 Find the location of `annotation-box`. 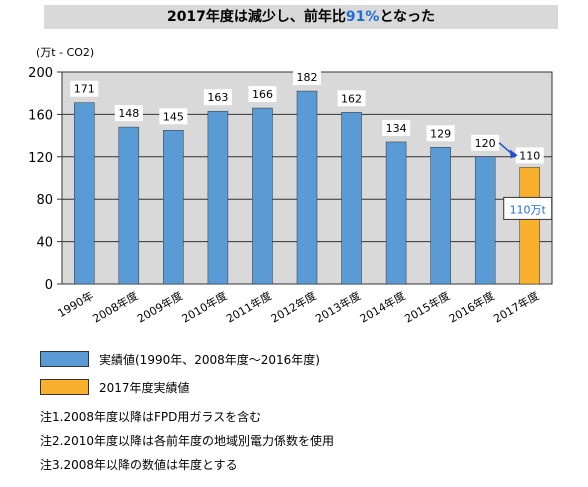

annotation-box is located at coordinates (528, 208).